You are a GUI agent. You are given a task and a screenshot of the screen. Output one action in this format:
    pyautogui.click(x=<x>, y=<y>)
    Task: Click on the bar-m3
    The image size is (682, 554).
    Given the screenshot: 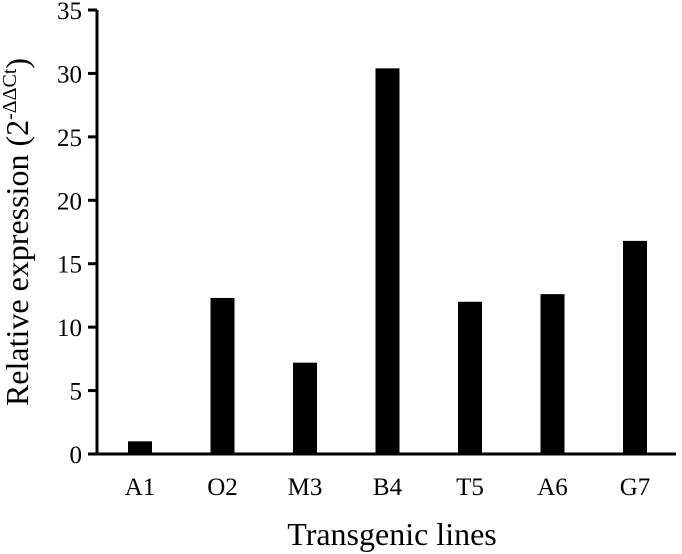 What is the action you would take?
    pyautogui.click(x=305, y=408)
    